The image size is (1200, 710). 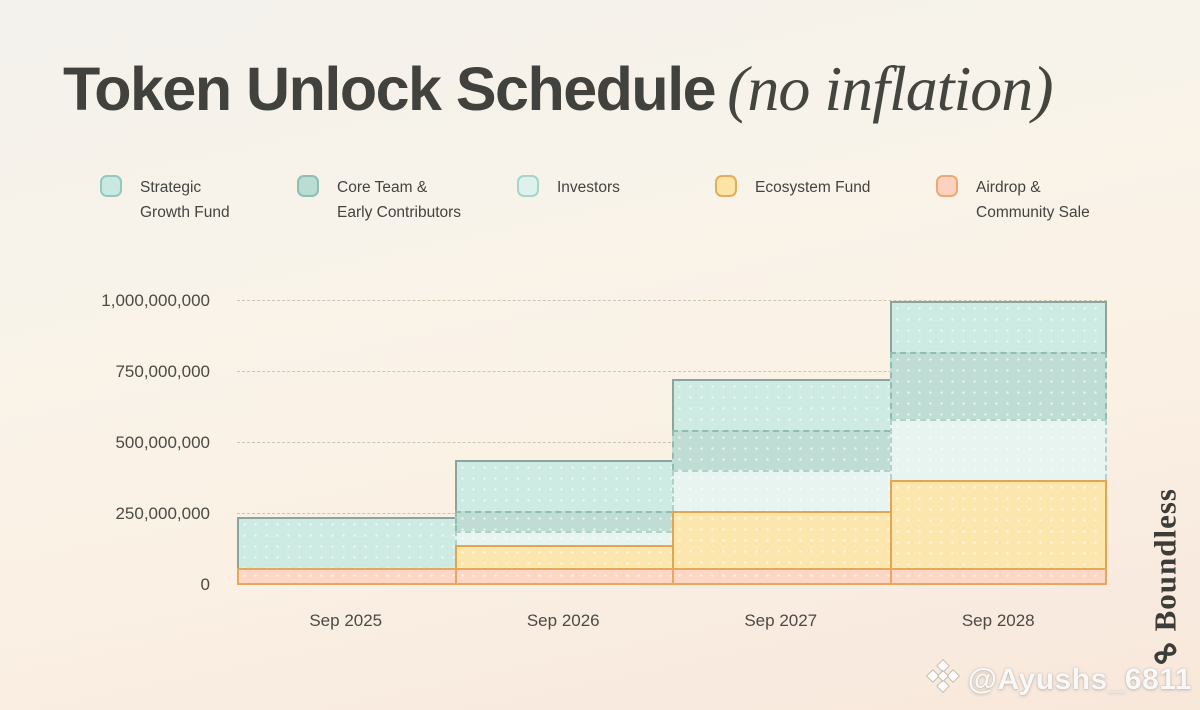 I want to click on legend-item-airdrop-community-sale: Airdrop & Community Sale, so click(x=1013, y=199).